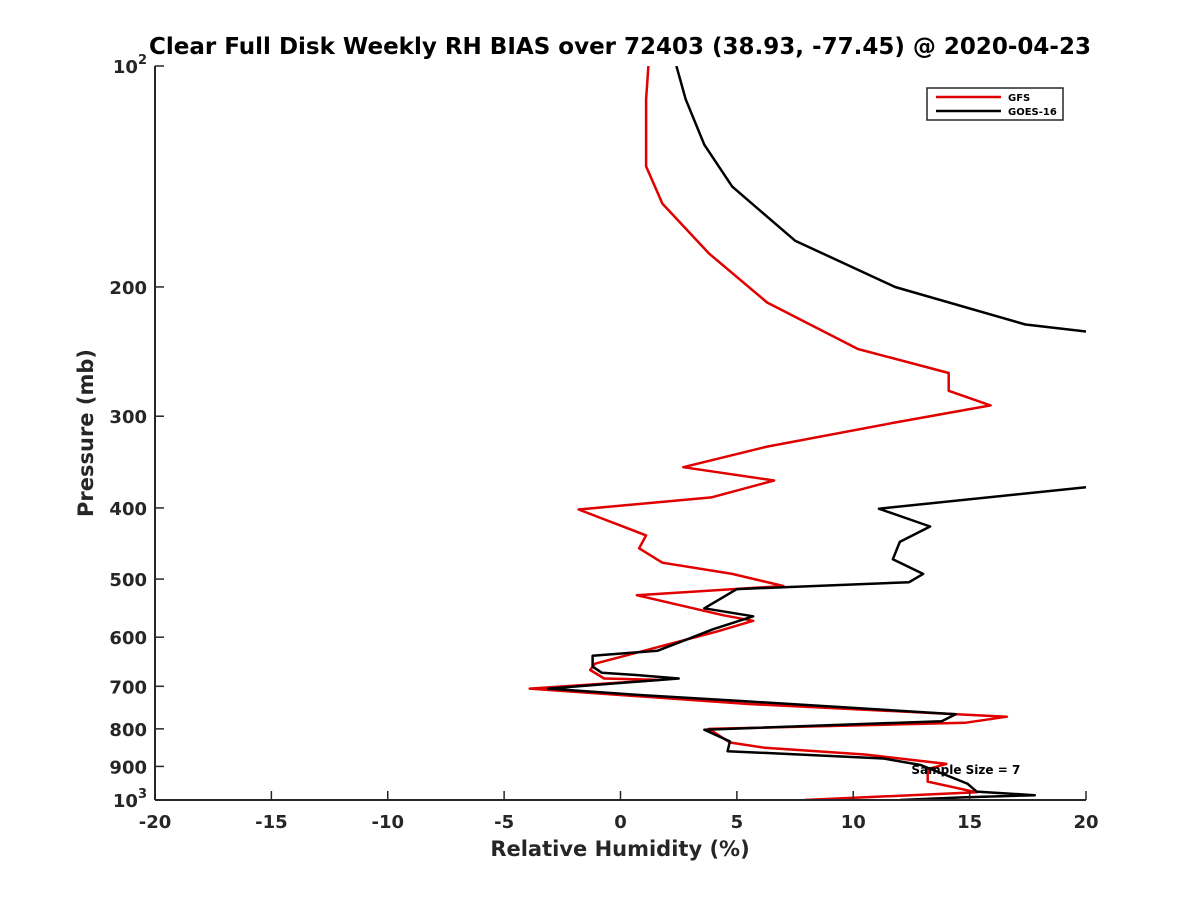  I want to click on y-tick-label: 700, so click(128, 687).